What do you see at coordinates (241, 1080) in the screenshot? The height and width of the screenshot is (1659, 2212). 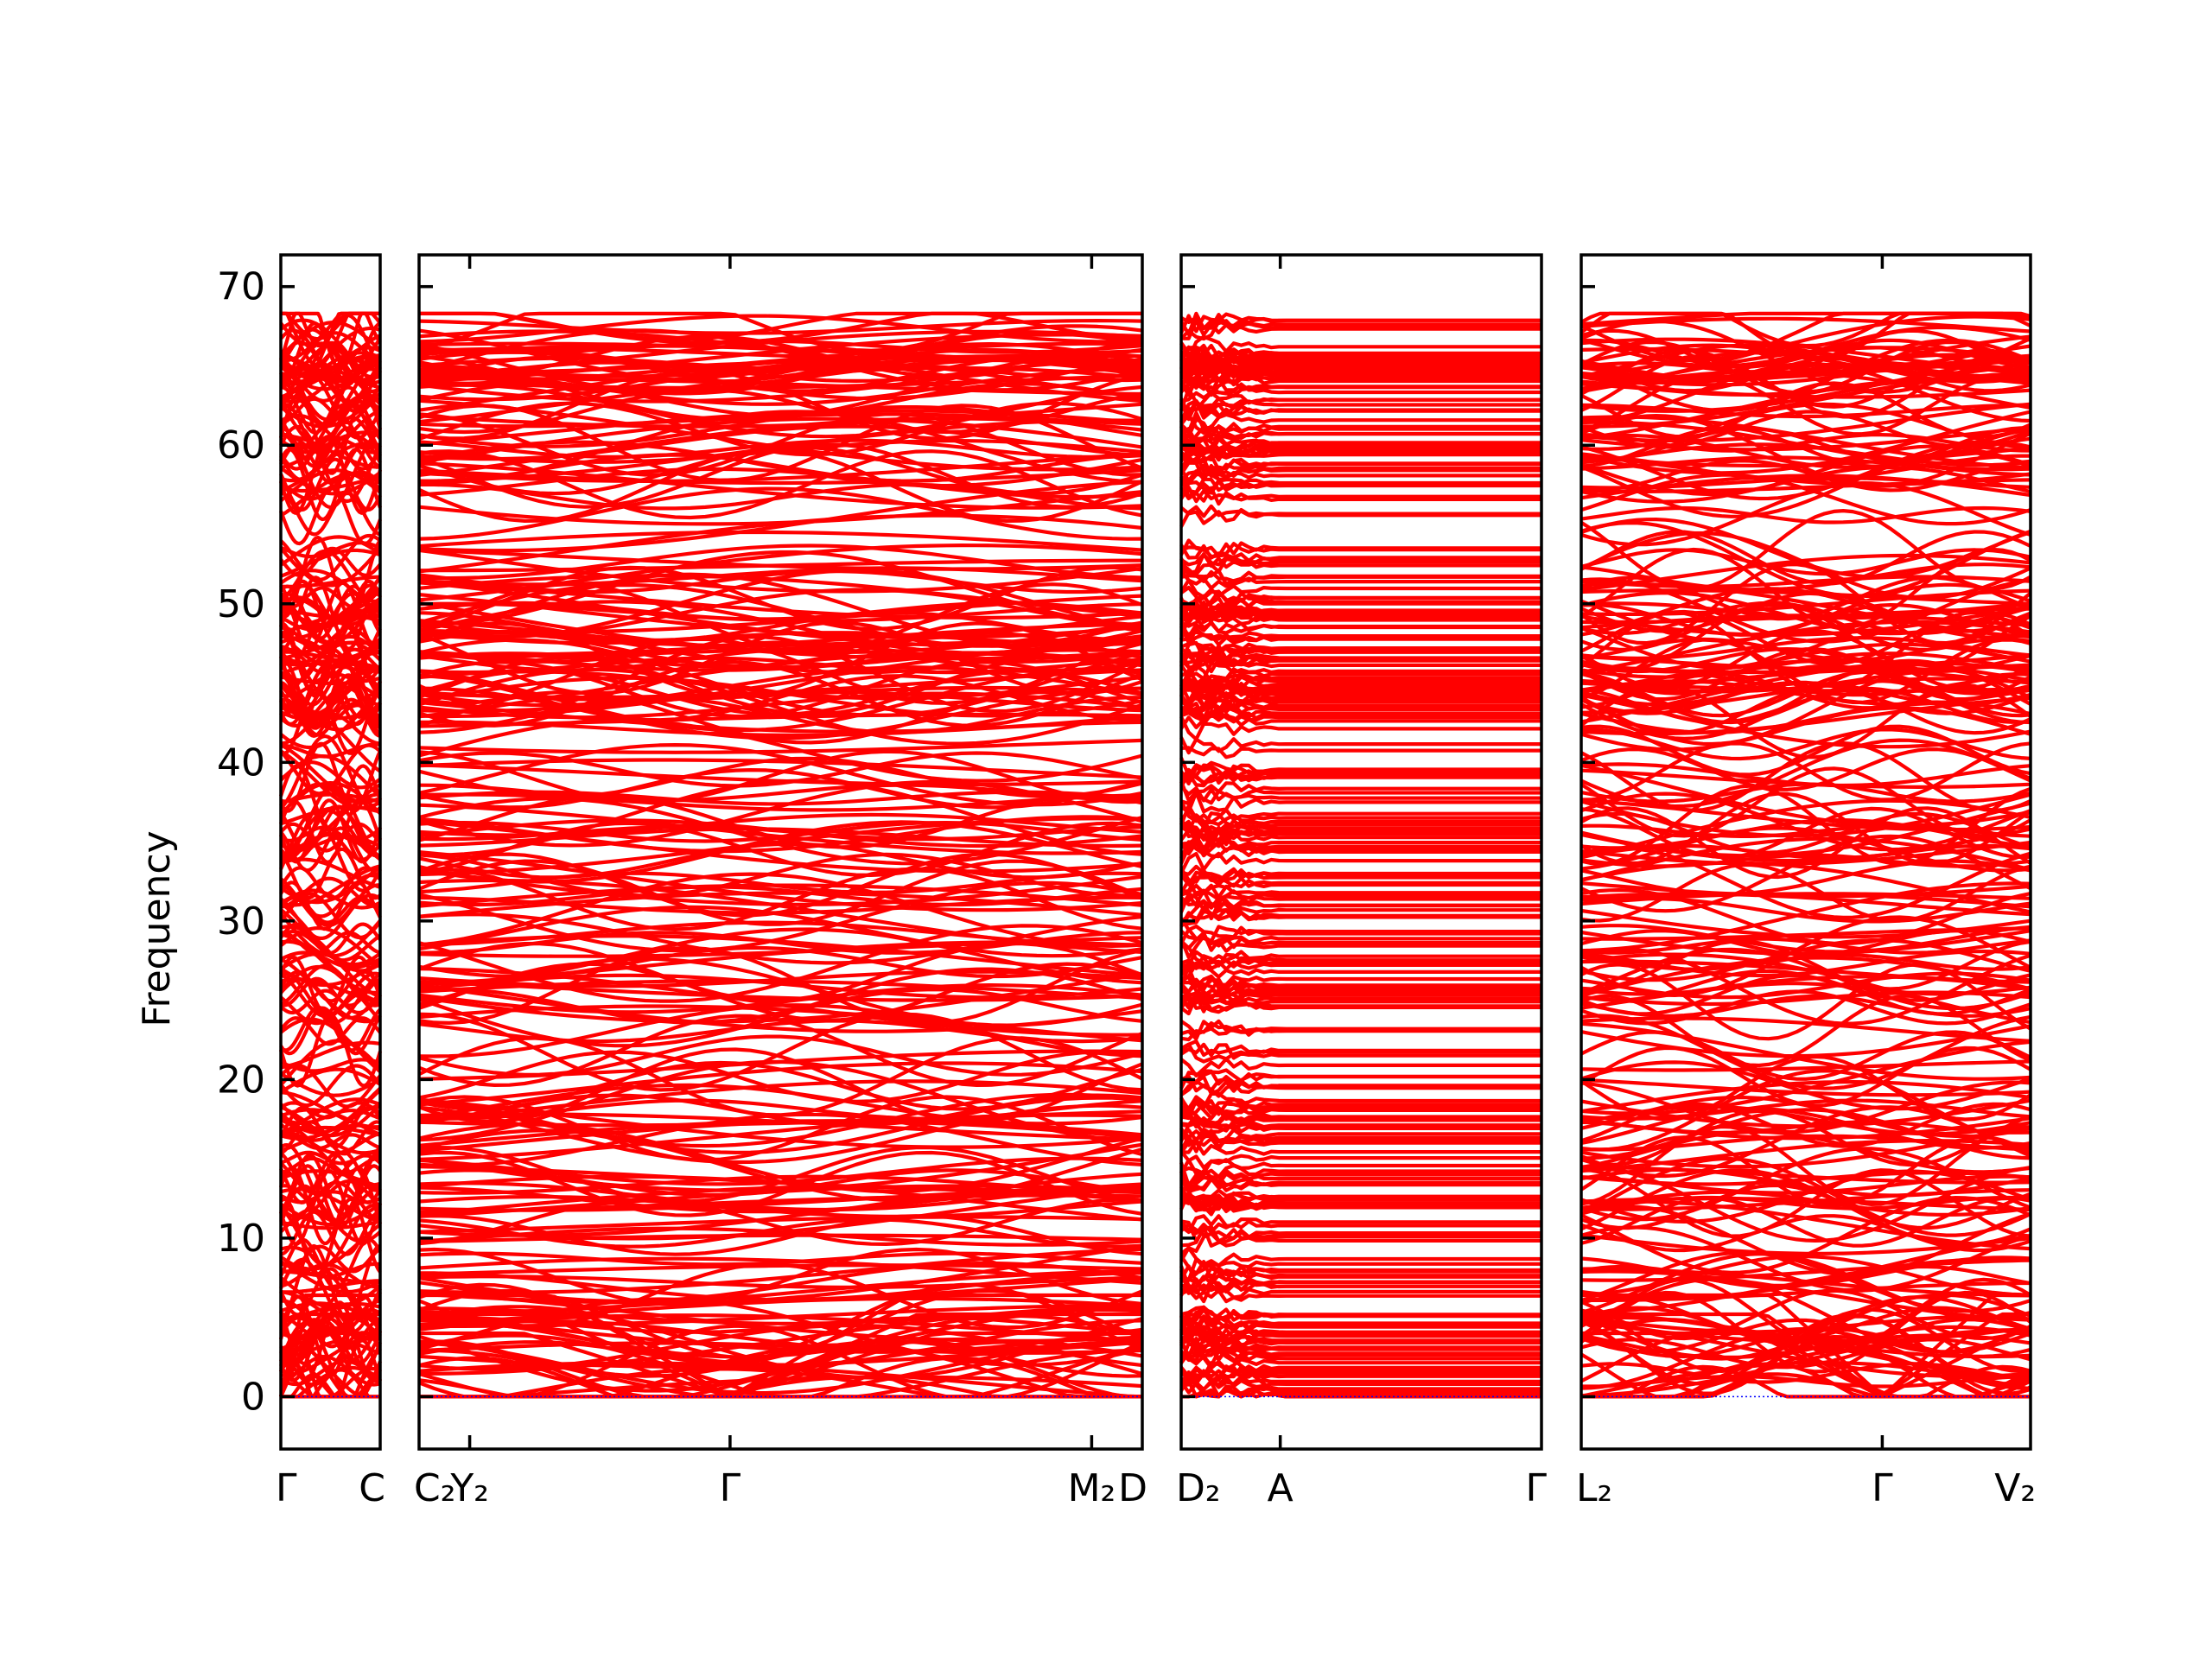 I see `y-tick-label: 20` at bounding box center [241, 1080].